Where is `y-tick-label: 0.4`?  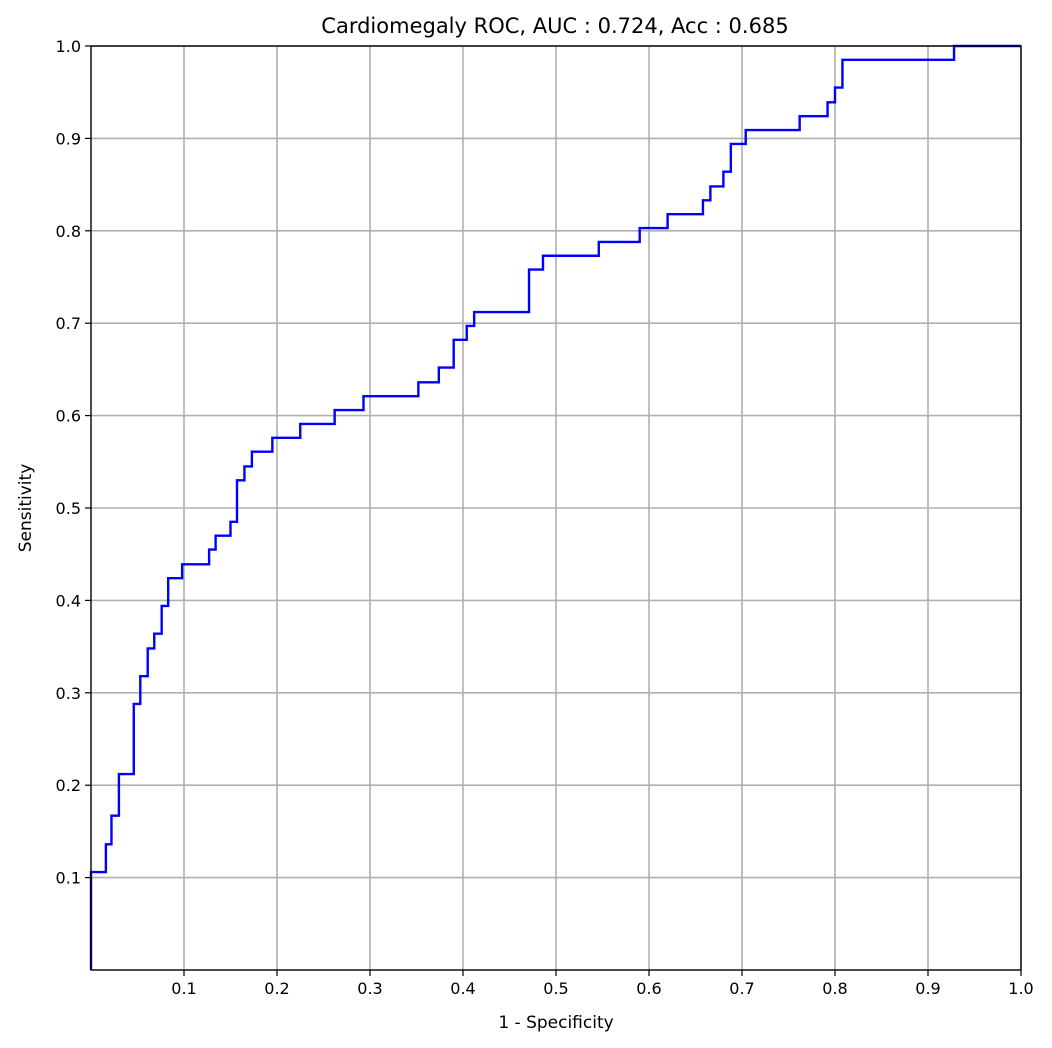 y-tick-label: 0.4 is located at coordinates (68, 600).